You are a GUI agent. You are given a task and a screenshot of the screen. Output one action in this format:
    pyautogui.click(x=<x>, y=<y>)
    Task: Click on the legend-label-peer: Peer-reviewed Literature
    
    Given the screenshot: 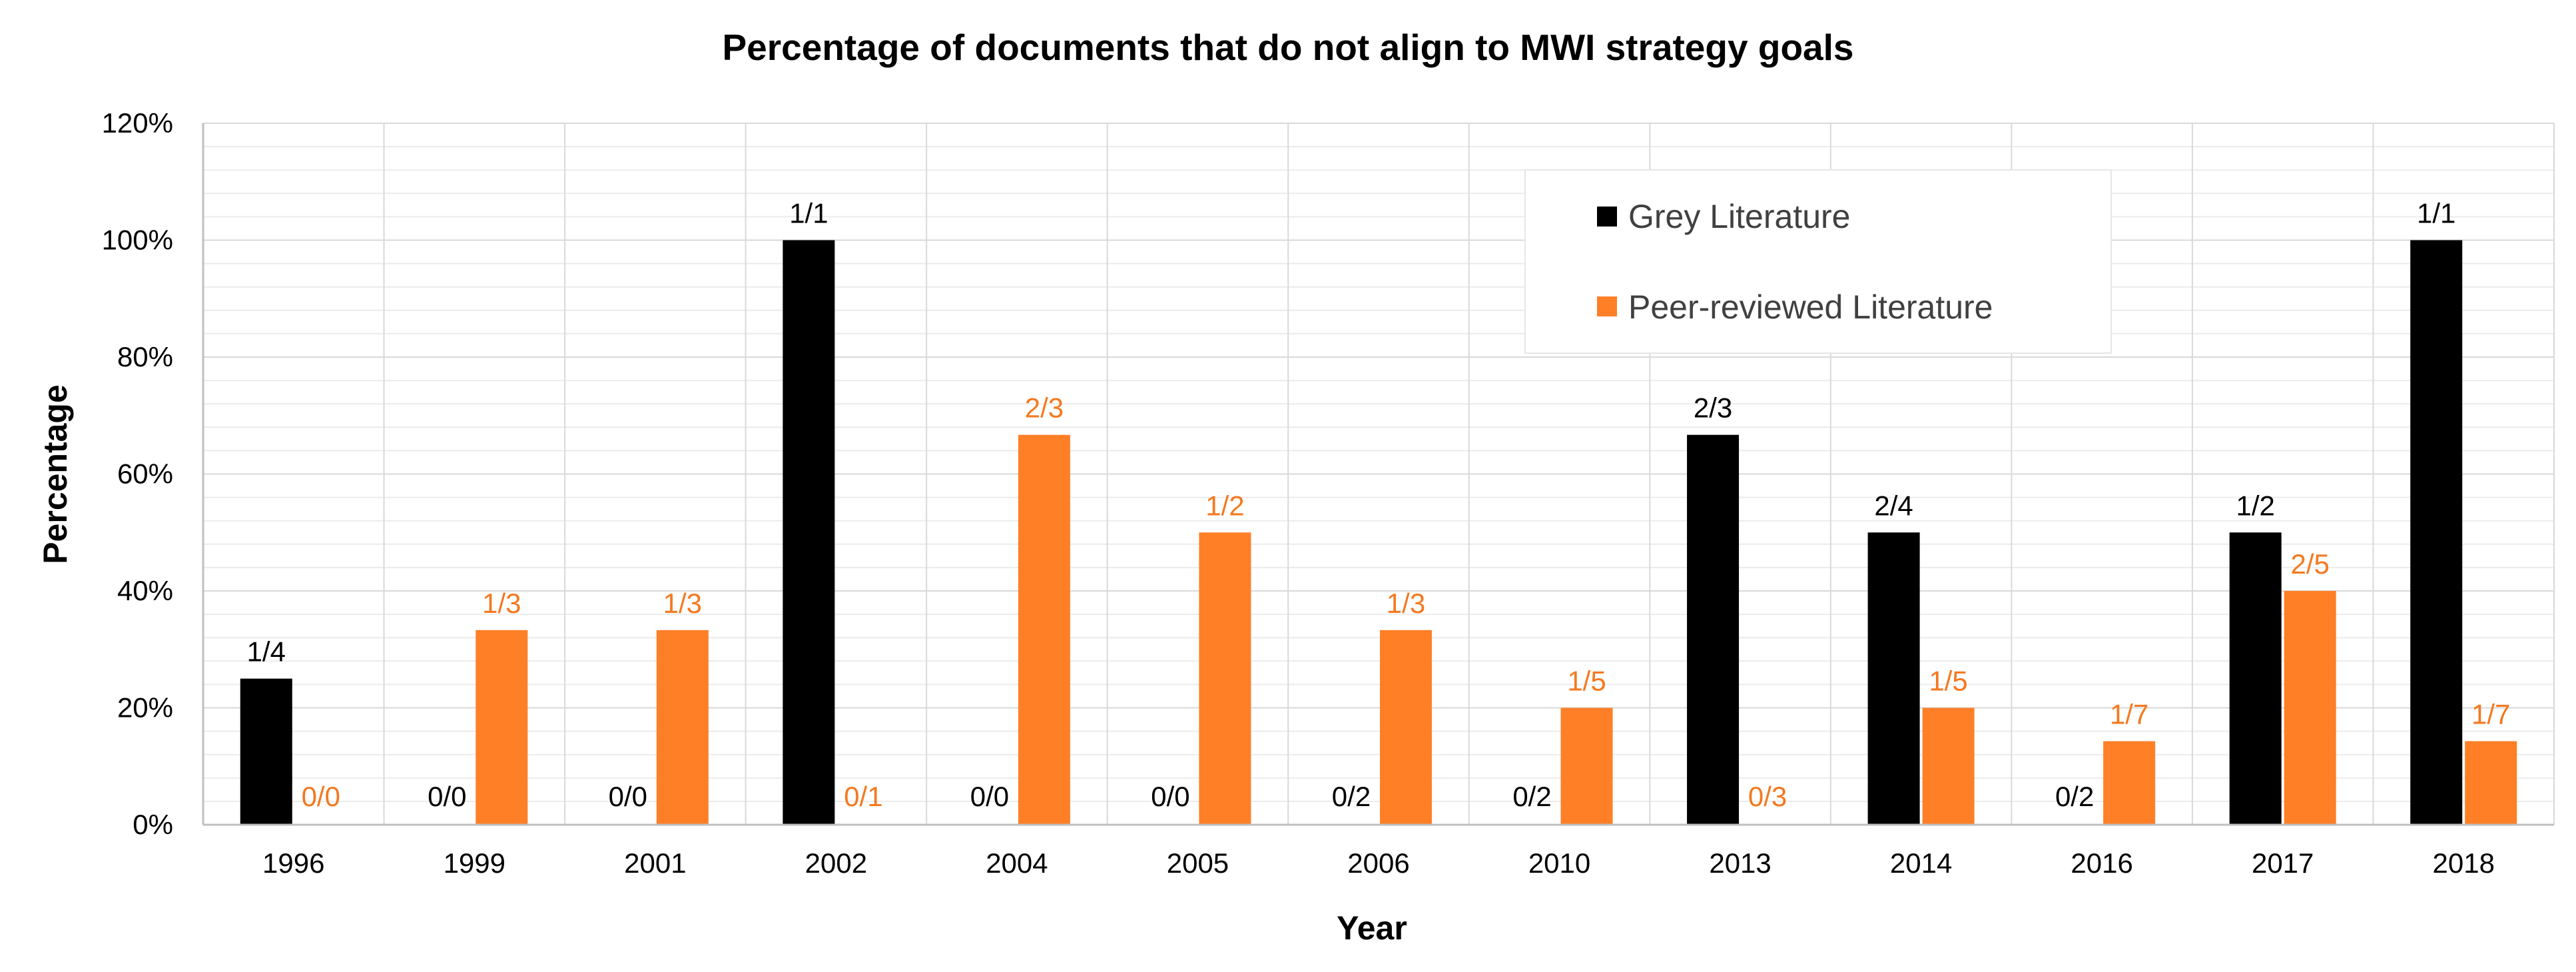 What is the action you would take?
    pyautogui.click(x=1810, y=307)
    